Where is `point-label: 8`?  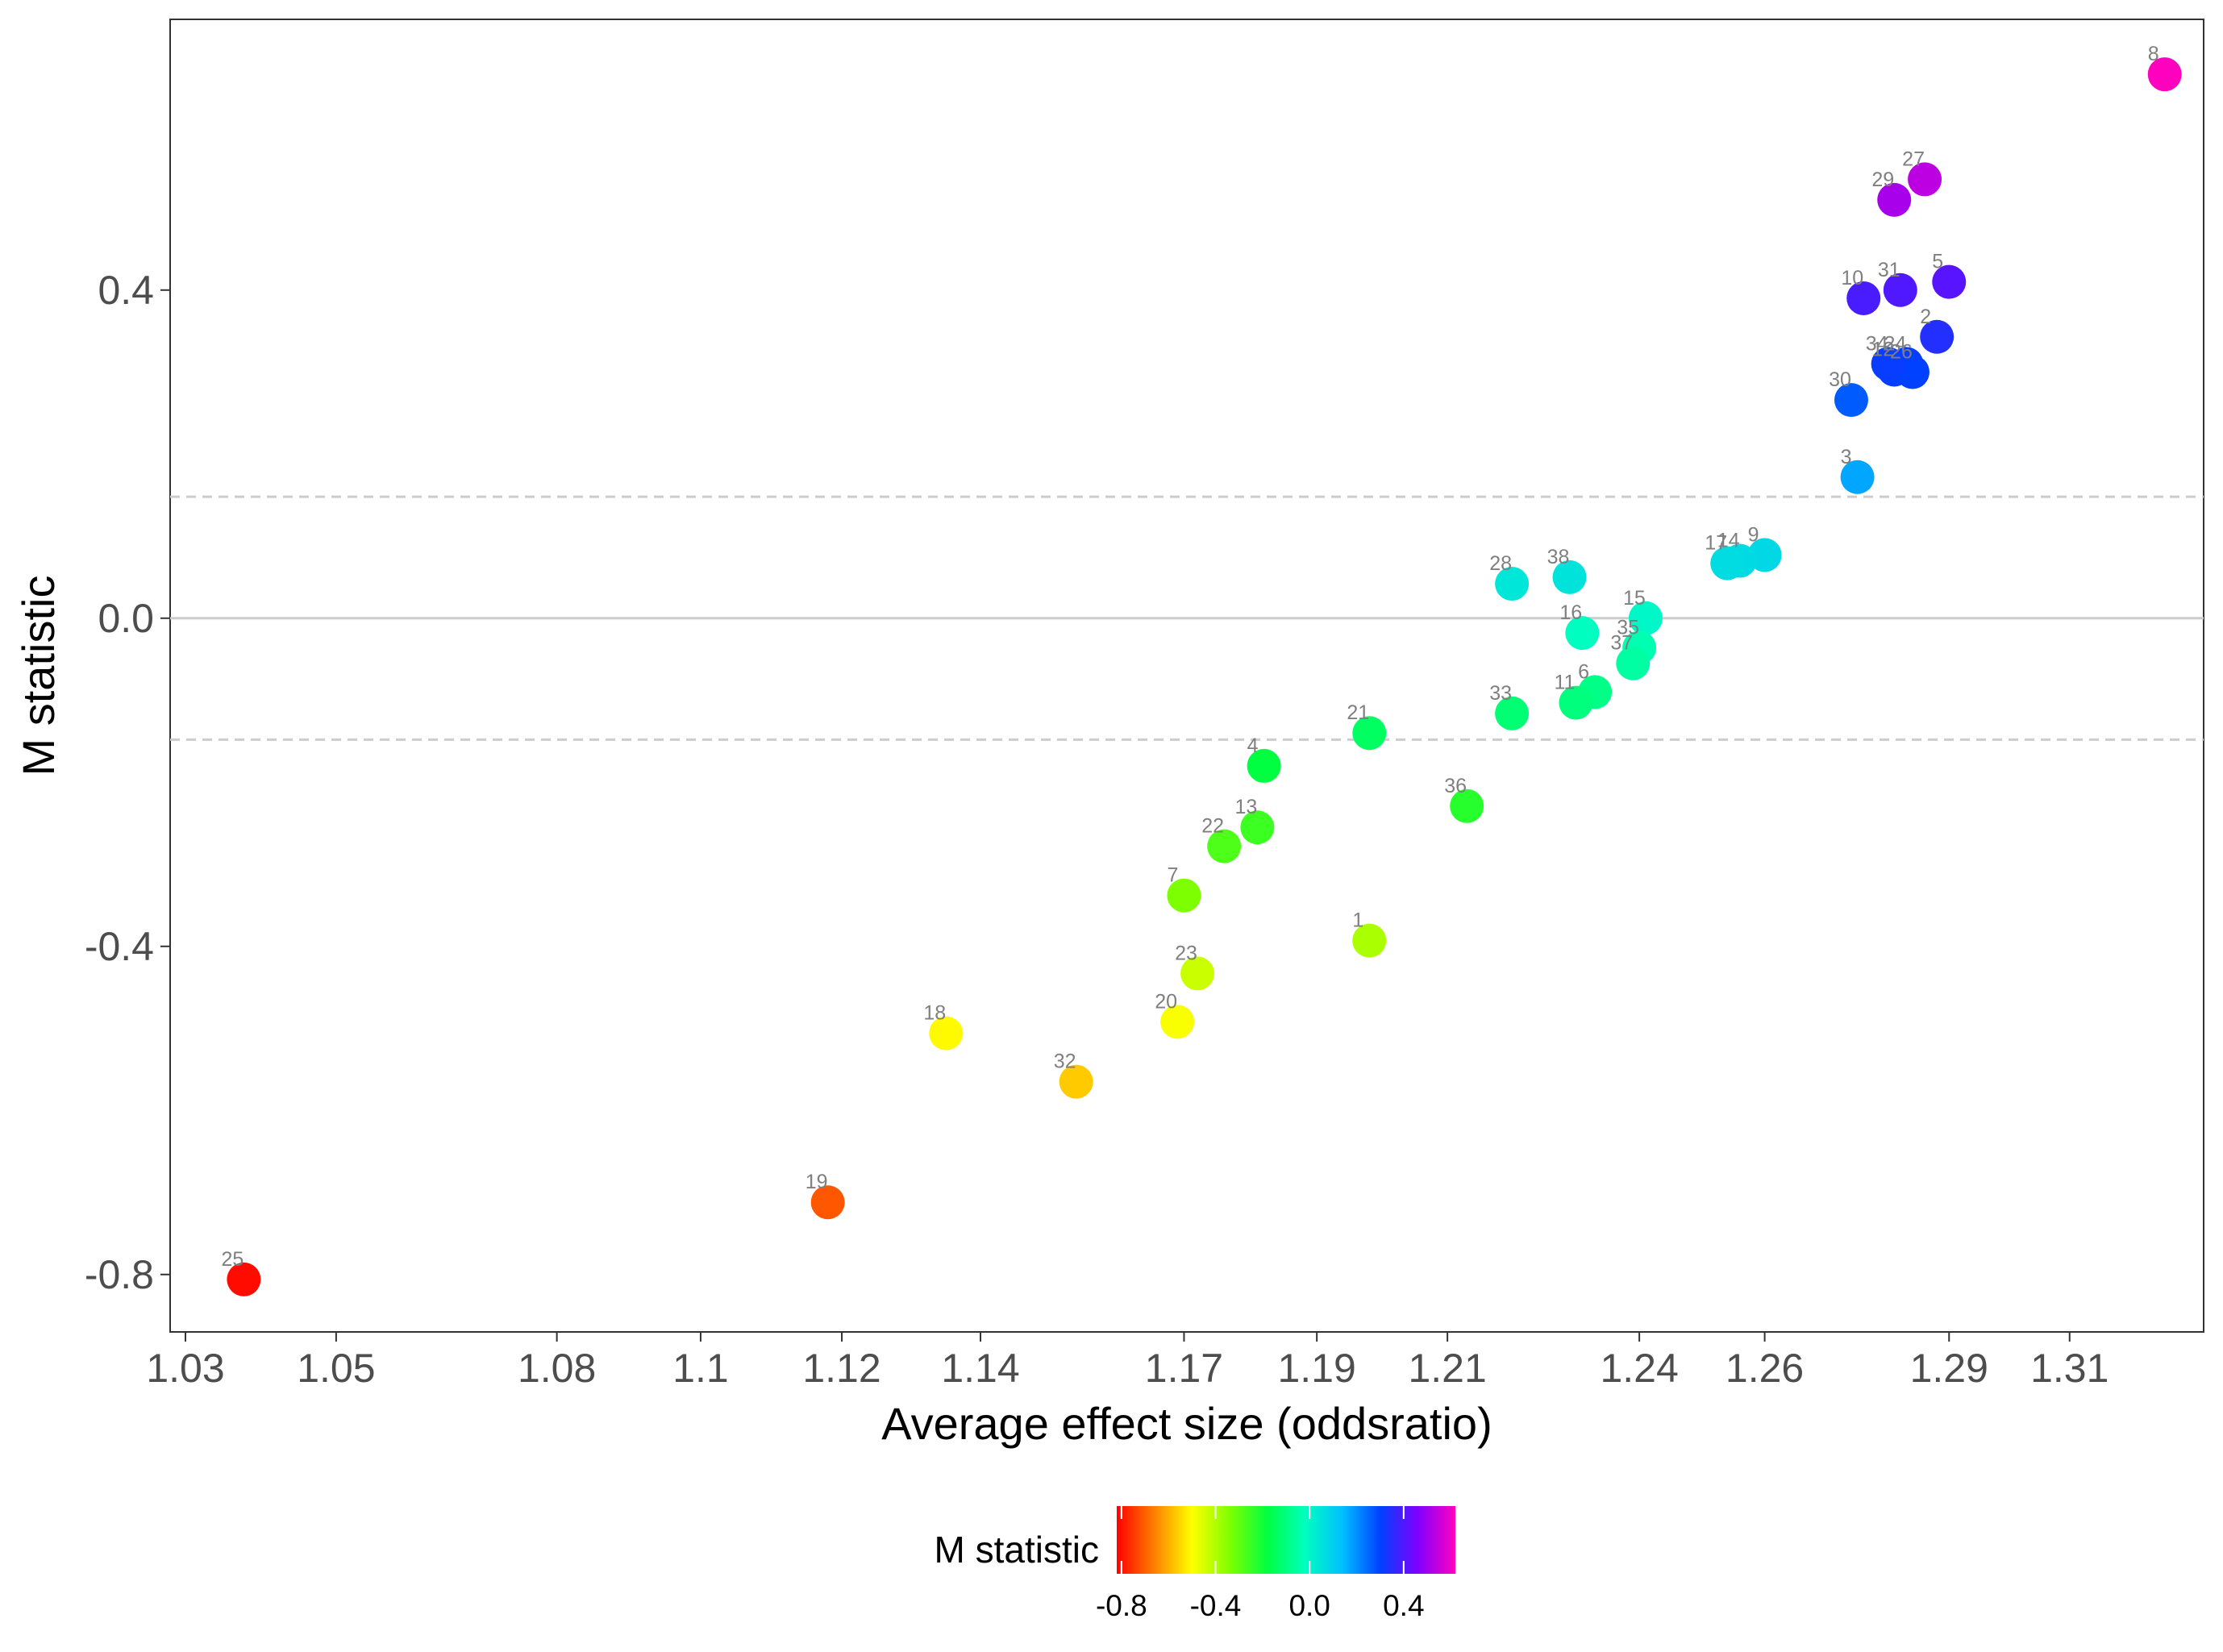
point-label: 8 is located at coordinates (2153, 54).